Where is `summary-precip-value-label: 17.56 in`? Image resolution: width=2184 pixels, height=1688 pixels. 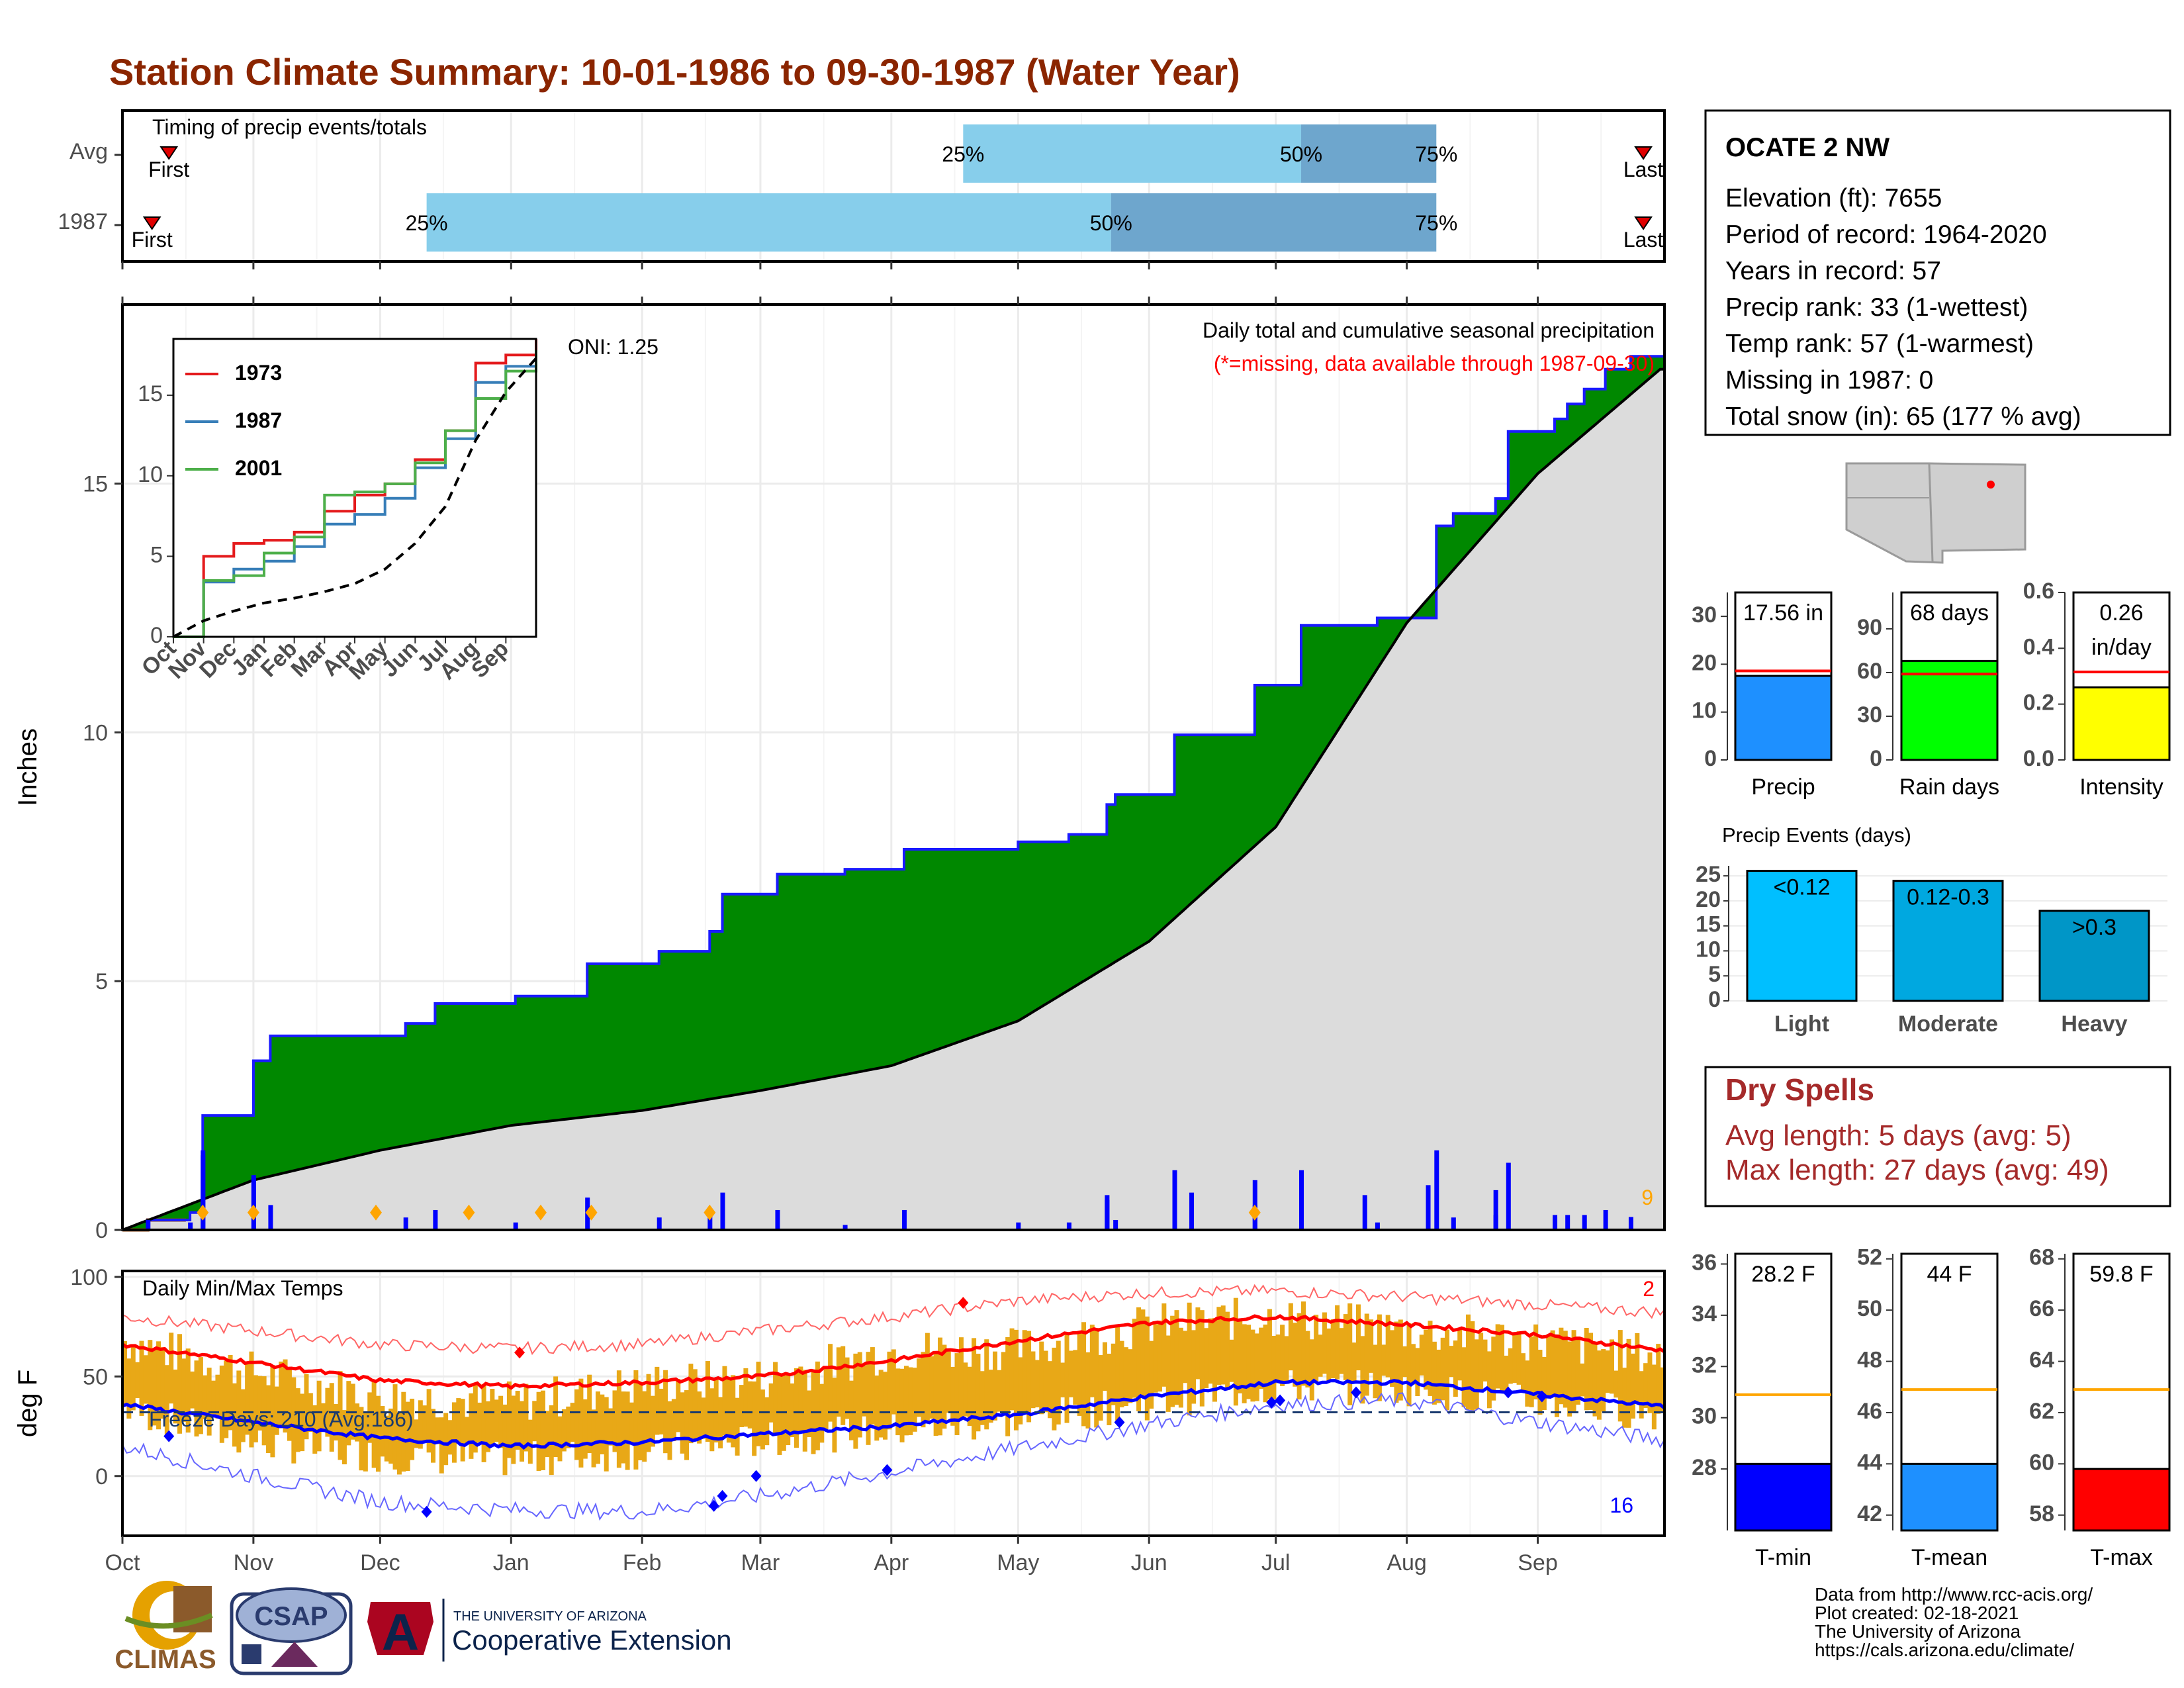 summary-precip-value-label: 17.56 in is located at coordinates (1783, 613).